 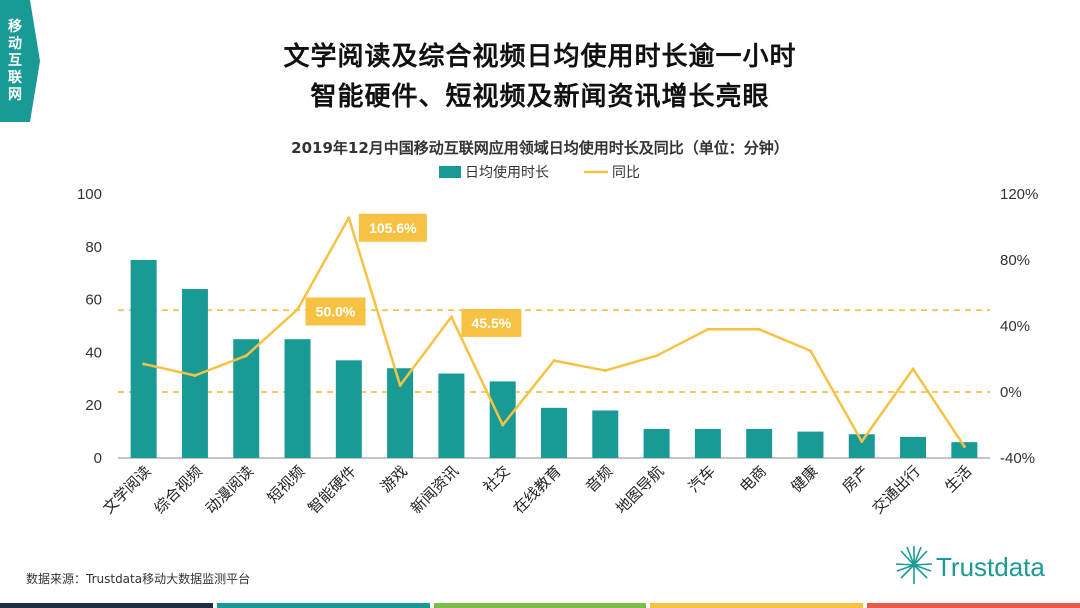 What do you see at coordinates (15, 94) in the screenshot?
I see `corner-char: 网` at bounding box center [15, 94].